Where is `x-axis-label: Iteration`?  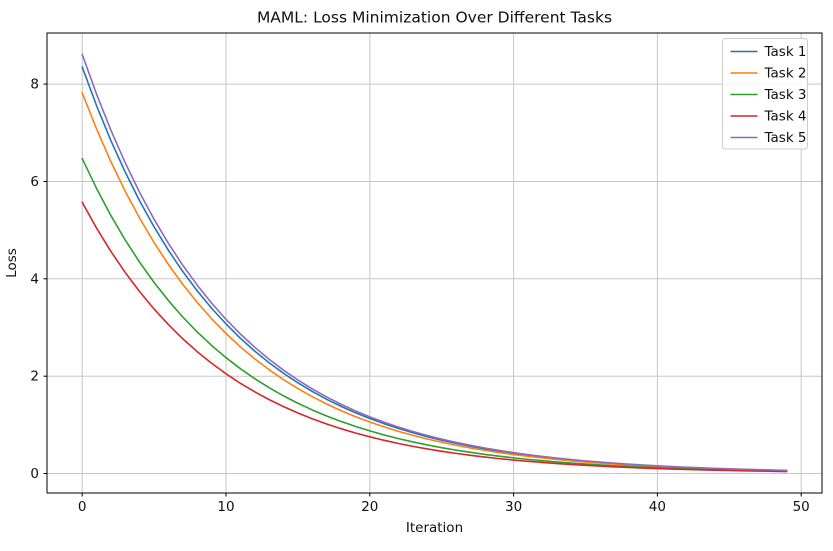
x-axis-label: Iteration is located at coordinates (434, 528).